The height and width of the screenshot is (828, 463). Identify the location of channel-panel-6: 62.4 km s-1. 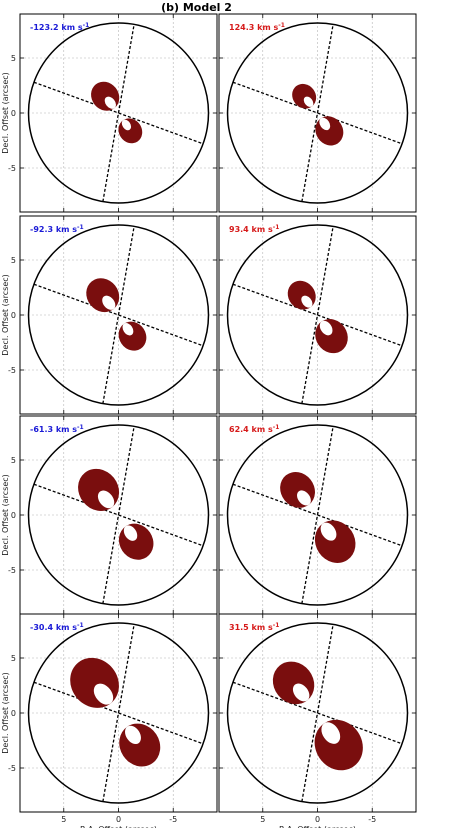
(317, 515).